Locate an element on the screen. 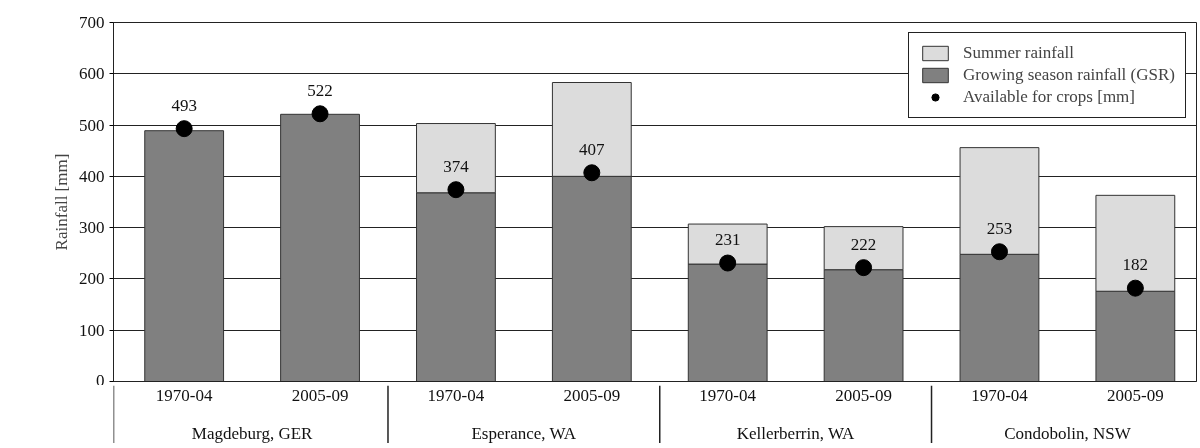 The width and height of the screenshot is (1200, 448). y-tick-label: 400 is located at coordinates (92, 176).